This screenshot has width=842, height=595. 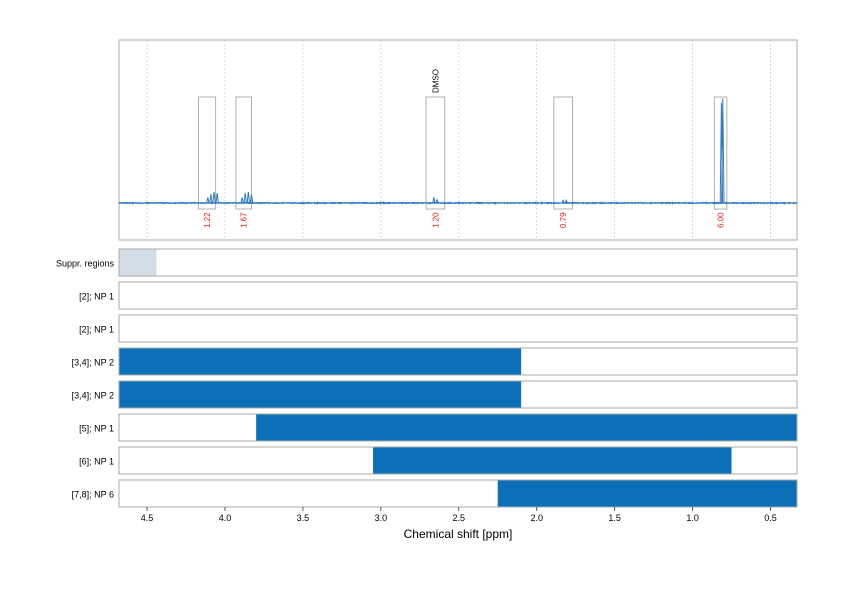 What do you see at coordinates (207, 220) in the screenshot?
I see `integral-value-label: 1.22` at bounding box center [207, 220].